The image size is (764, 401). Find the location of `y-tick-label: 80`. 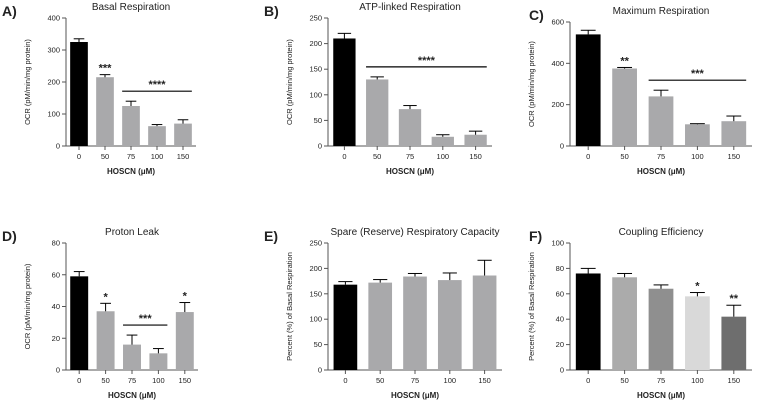

y-tick-label: 80 is located at coordinates (56, 243).